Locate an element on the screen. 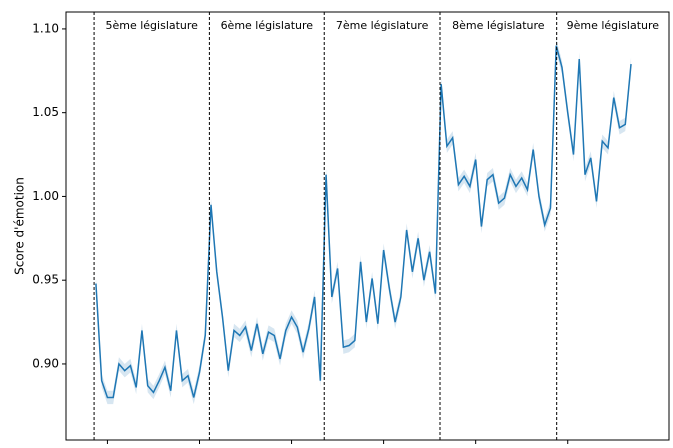  y-tick-label: 0.95 is located at coordinates (45, 280).